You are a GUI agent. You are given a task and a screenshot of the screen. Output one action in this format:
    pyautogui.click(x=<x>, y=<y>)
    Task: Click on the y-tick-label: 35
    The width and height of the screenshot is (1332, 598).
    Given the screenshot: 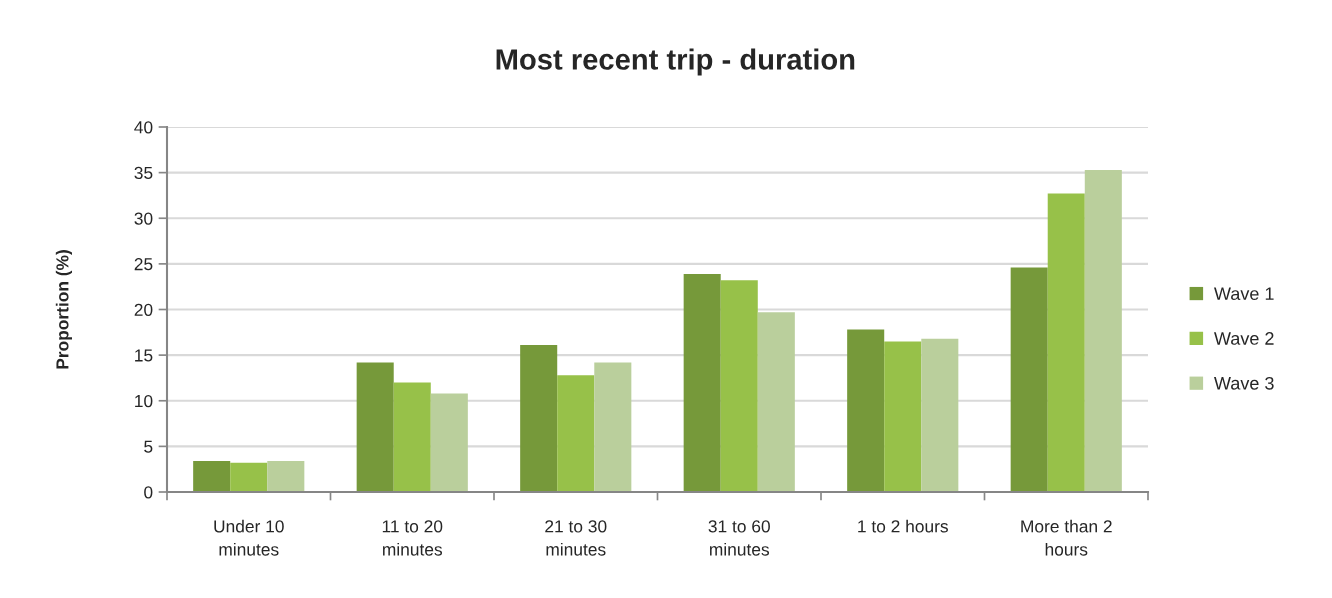 What is the action you would take?
    pyautogui.click(x=143, y=173)
    